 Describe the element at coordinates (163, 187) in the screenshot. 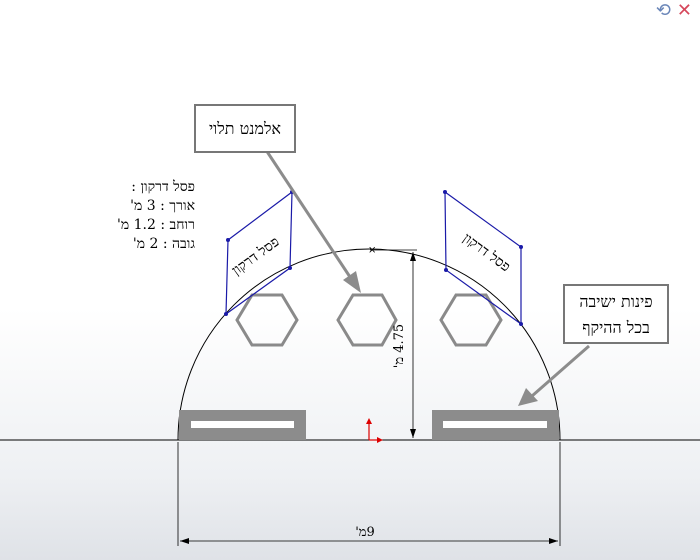

I see `spec-title: פסל דרקון :` at that location.